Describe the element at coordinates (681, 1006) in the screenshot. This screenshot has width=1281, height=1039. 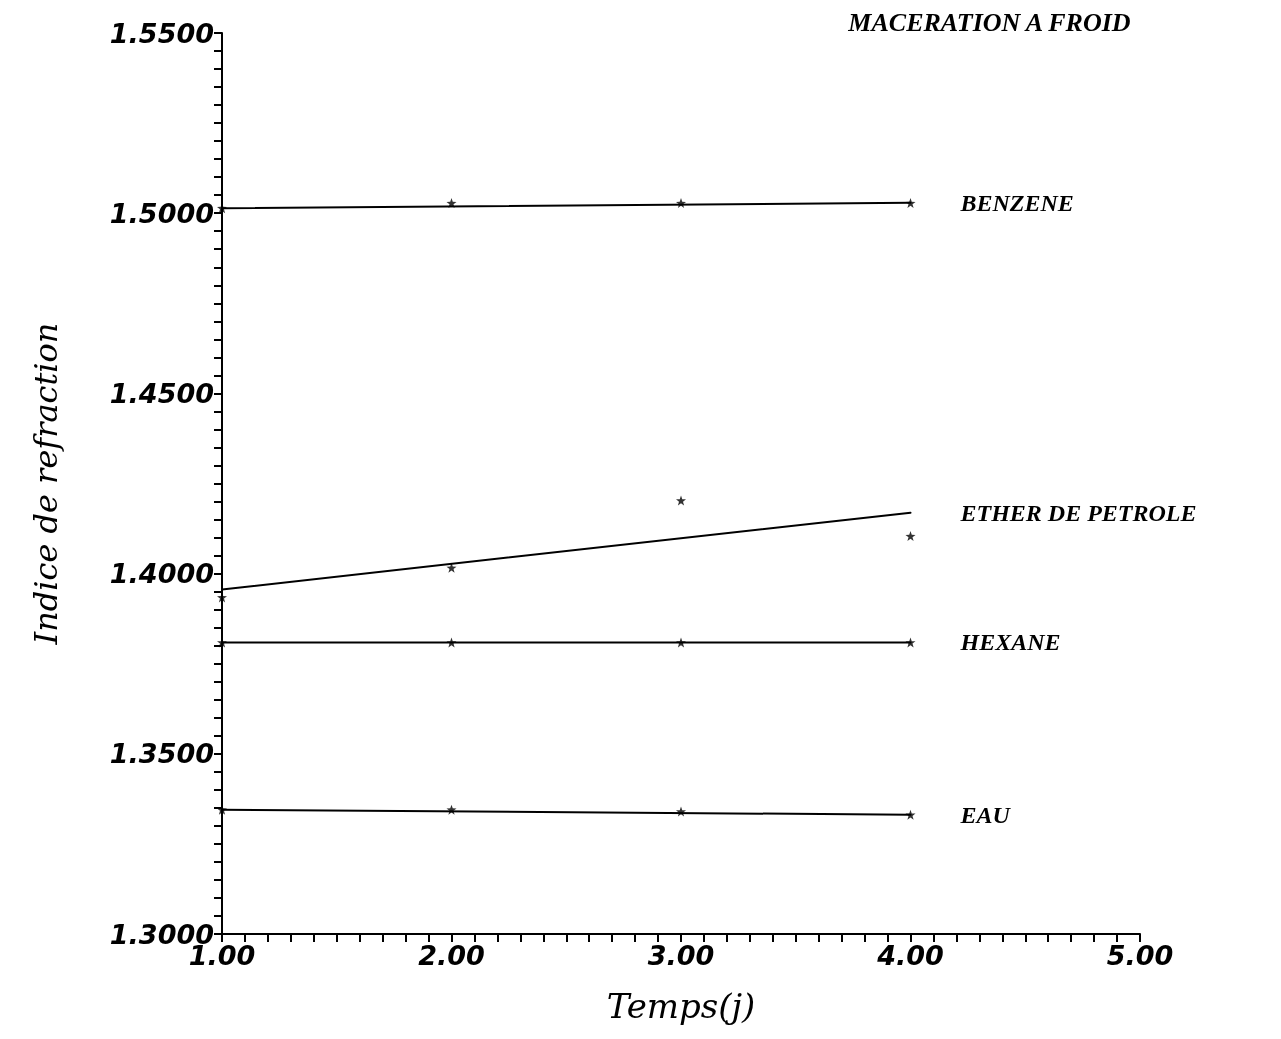
I see `x-axis-title: Temps(j)` at that location.